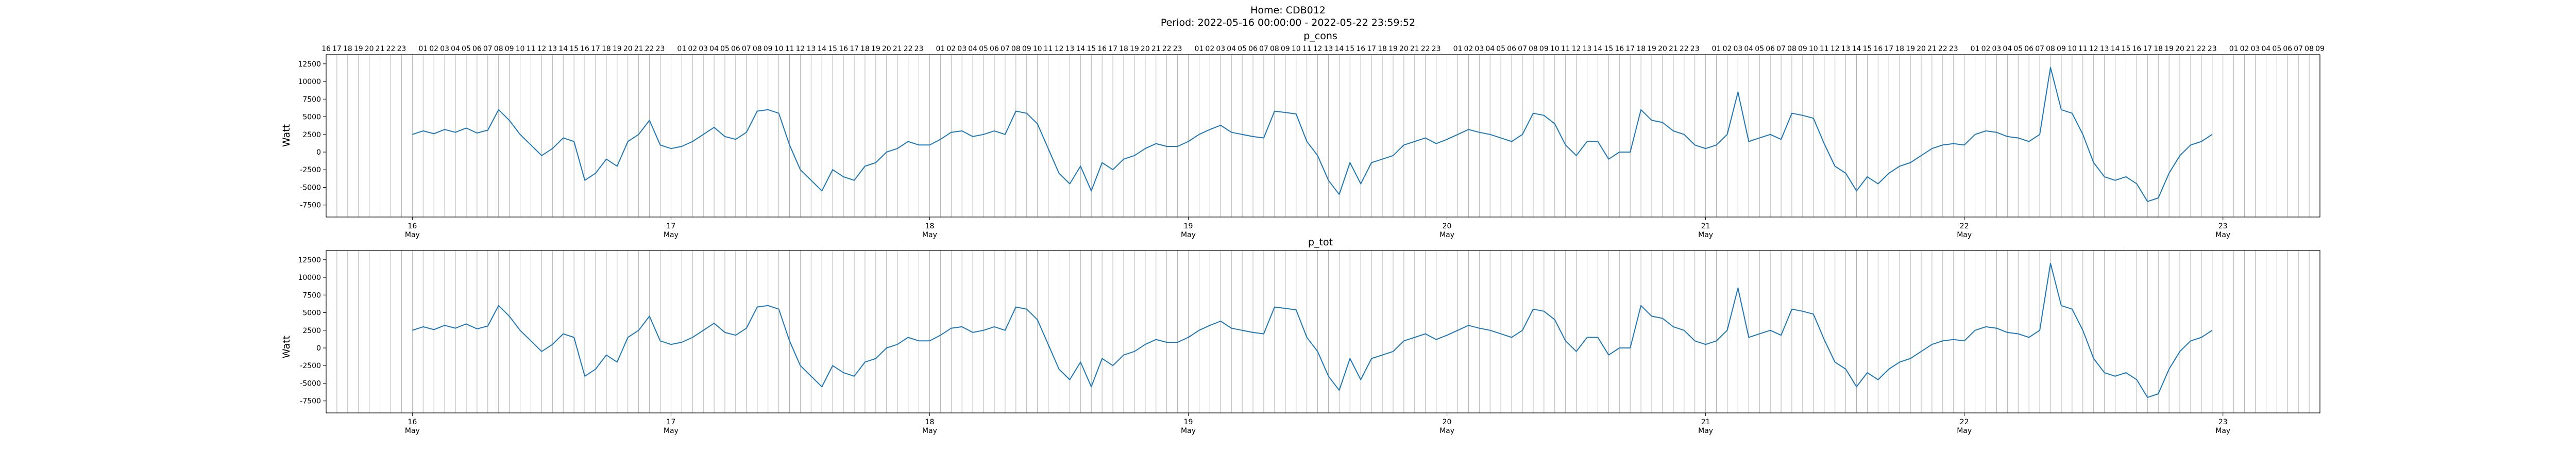  I want to click on y-tick-label: 10000, so click(309, 278).